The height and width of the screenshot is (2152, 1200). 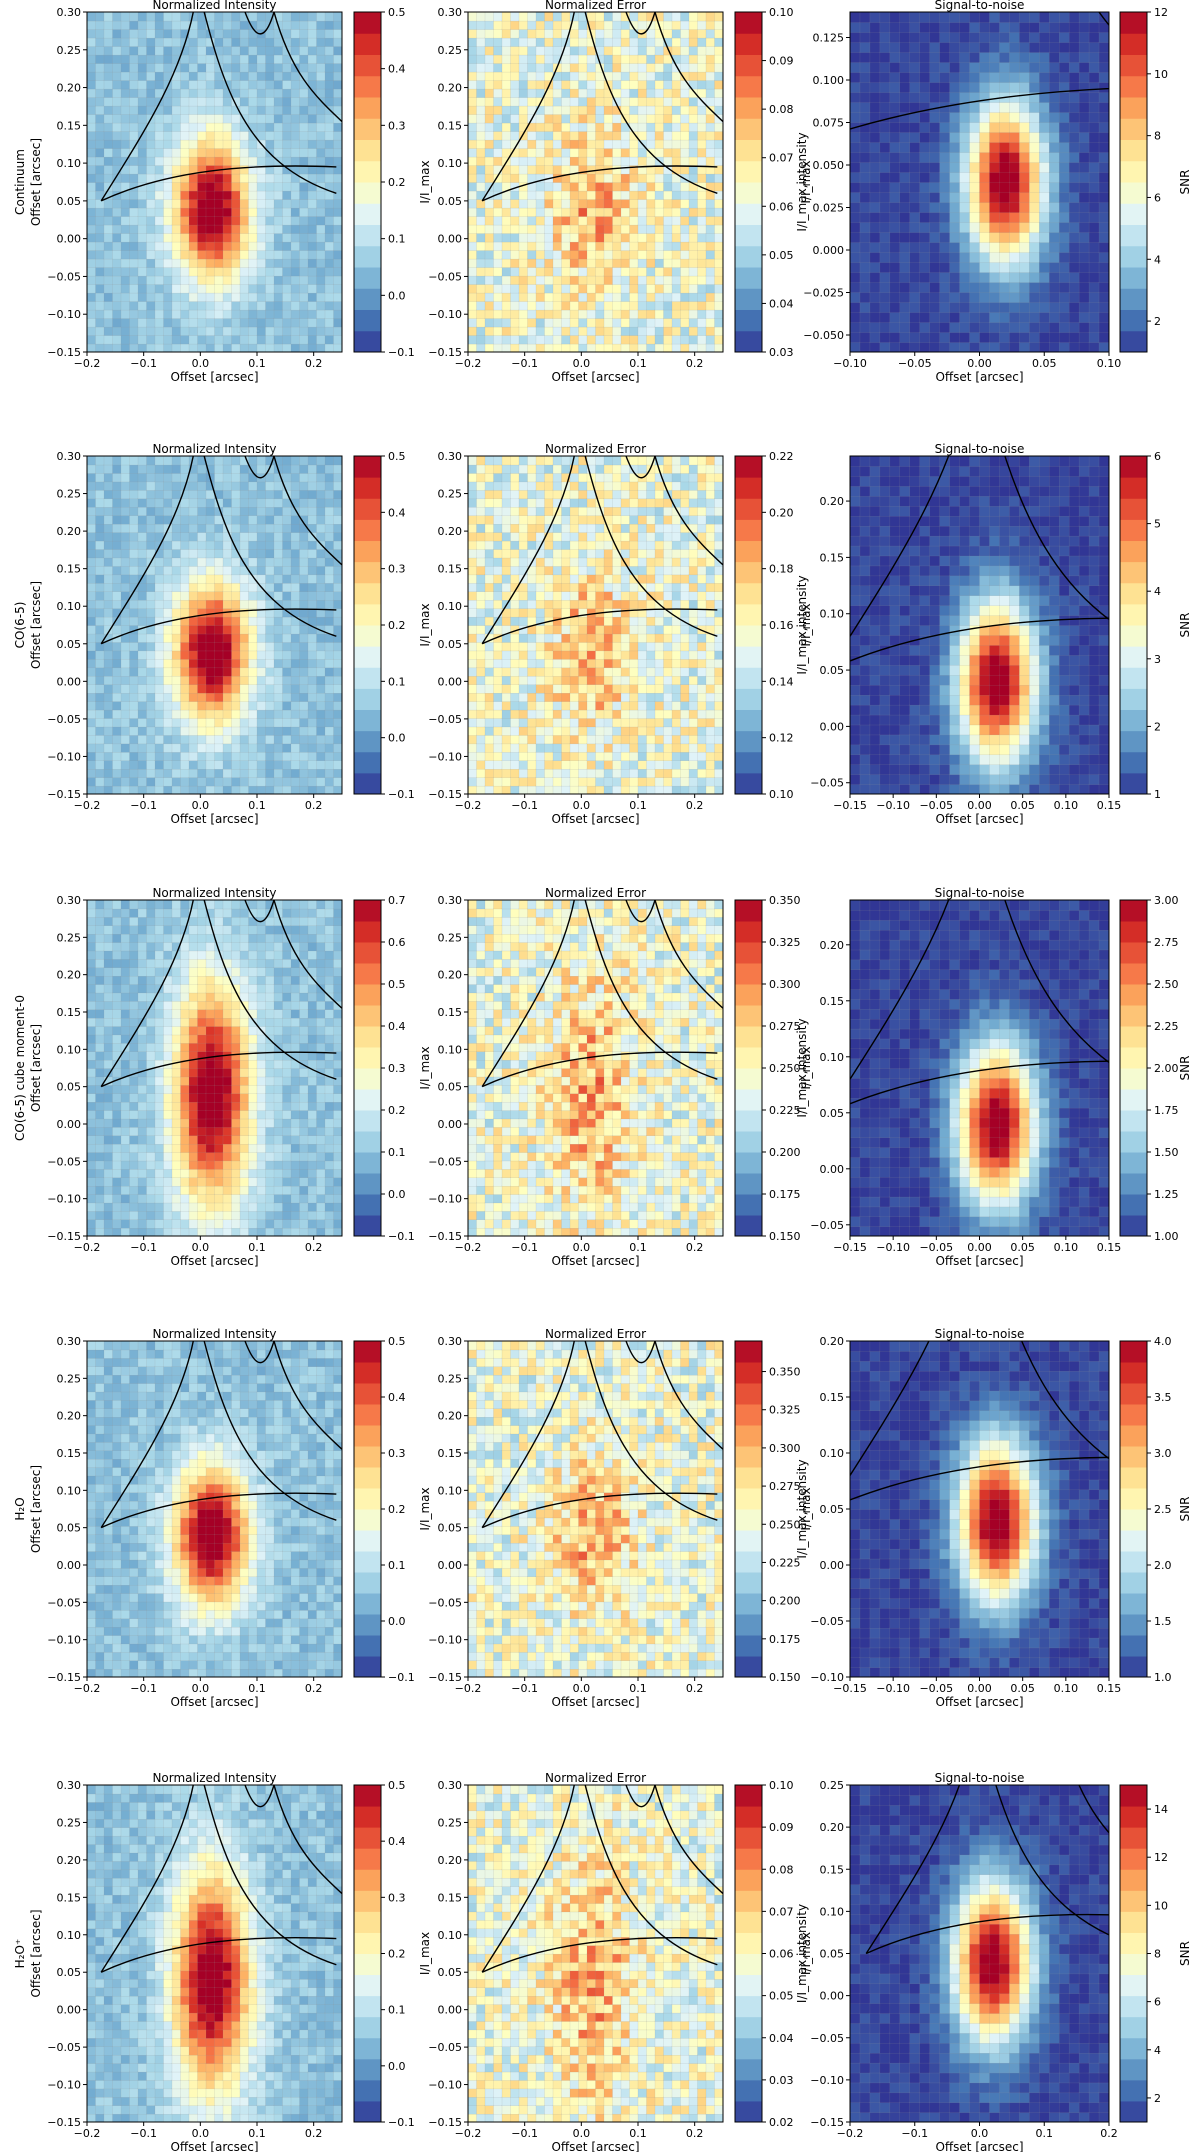 What do you see at coordinates (445, 1161) in the screenshot?
I see `y-tick-label: −0.05` at bounding box center [445, 1161].